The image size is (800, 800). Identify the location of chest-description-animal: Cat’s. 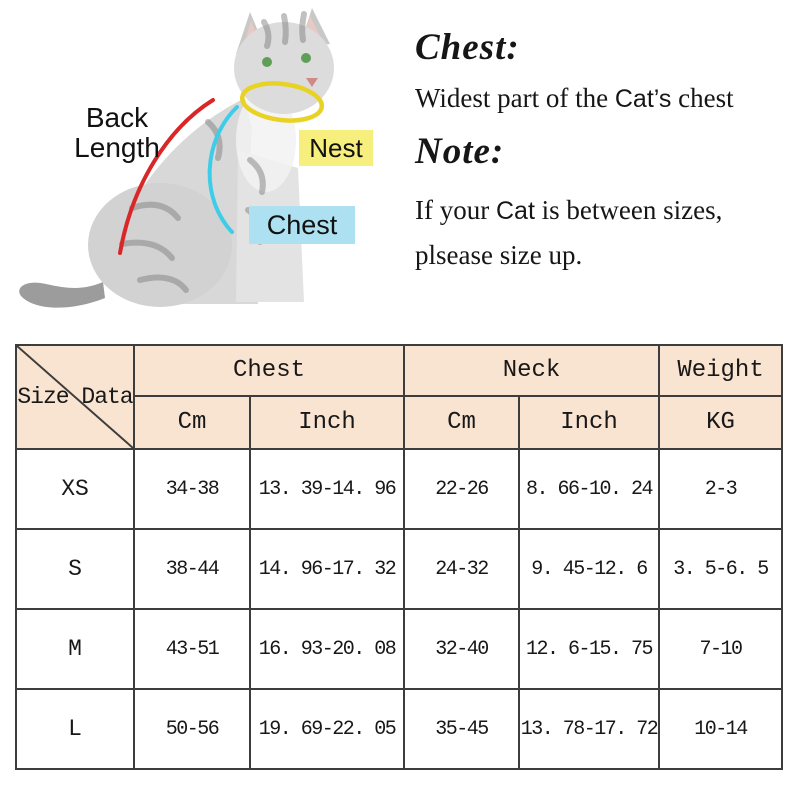
(643, 99).